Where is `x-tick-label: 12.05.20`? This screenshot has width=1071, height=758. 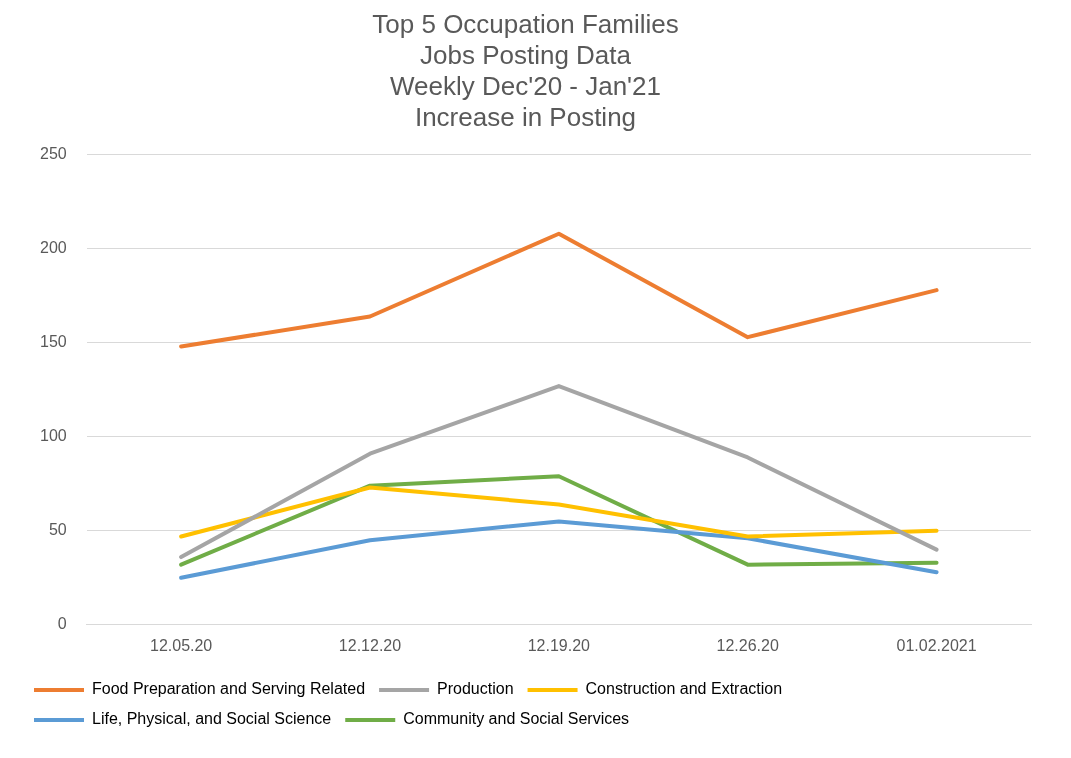
x-tick-label: 12.05.20 is located at coordinates (181, 645).